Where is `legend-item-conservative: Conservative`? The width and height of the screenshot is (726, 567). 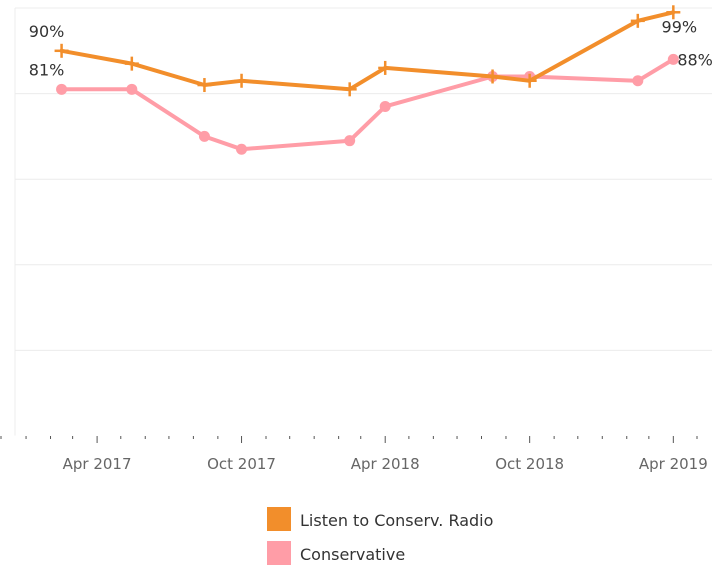
legend-item-conservative: Conservative is located at coordinates (336, 553).